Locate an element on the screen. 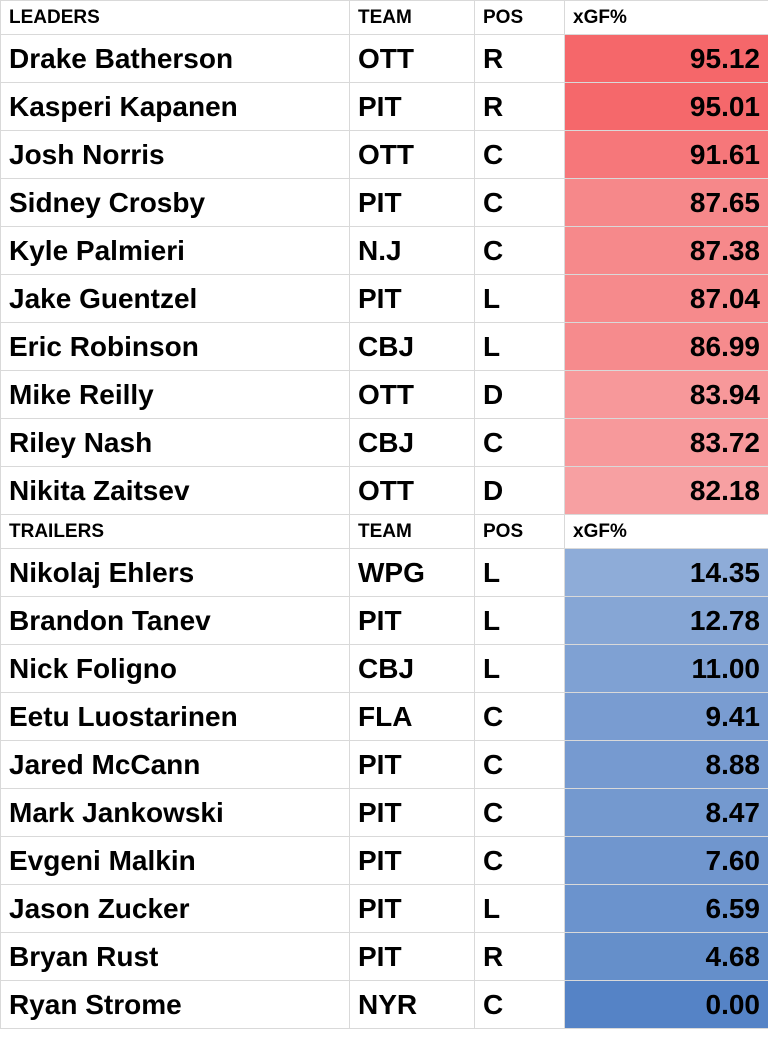 The height and width of the screenshot is (1041, 768). player-name-cell: Evgeni Malkin is located at coordinates (175, 860).